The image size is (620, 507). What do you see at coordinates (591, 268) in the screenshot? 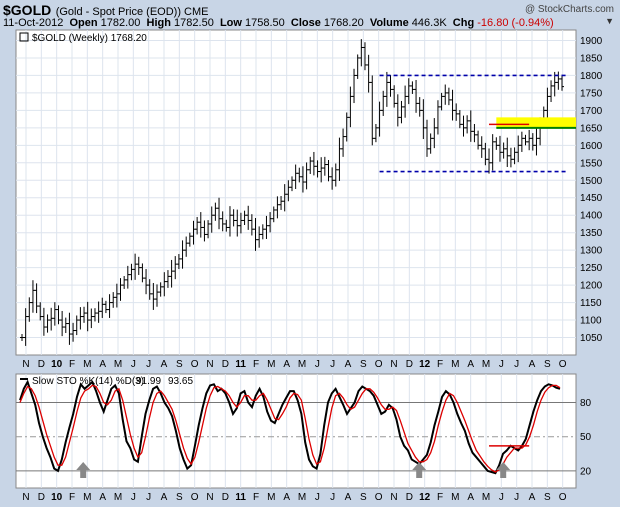
I see `price-tick-label: 1250` at bounding box center [591, 268].